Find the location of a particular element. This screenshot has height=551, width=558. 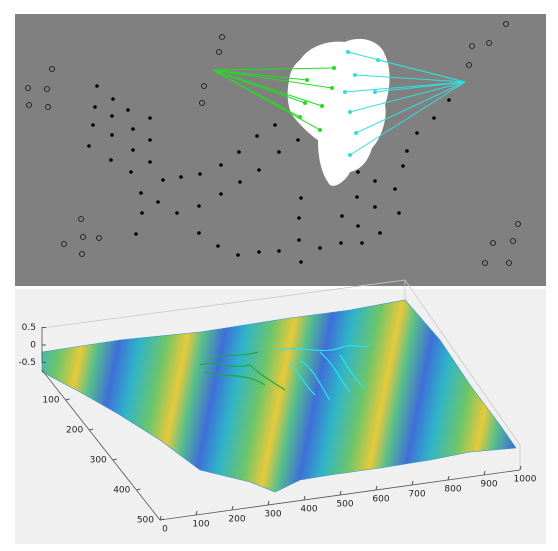

x-tick-label: 400 is located at coordinates (308, 510).